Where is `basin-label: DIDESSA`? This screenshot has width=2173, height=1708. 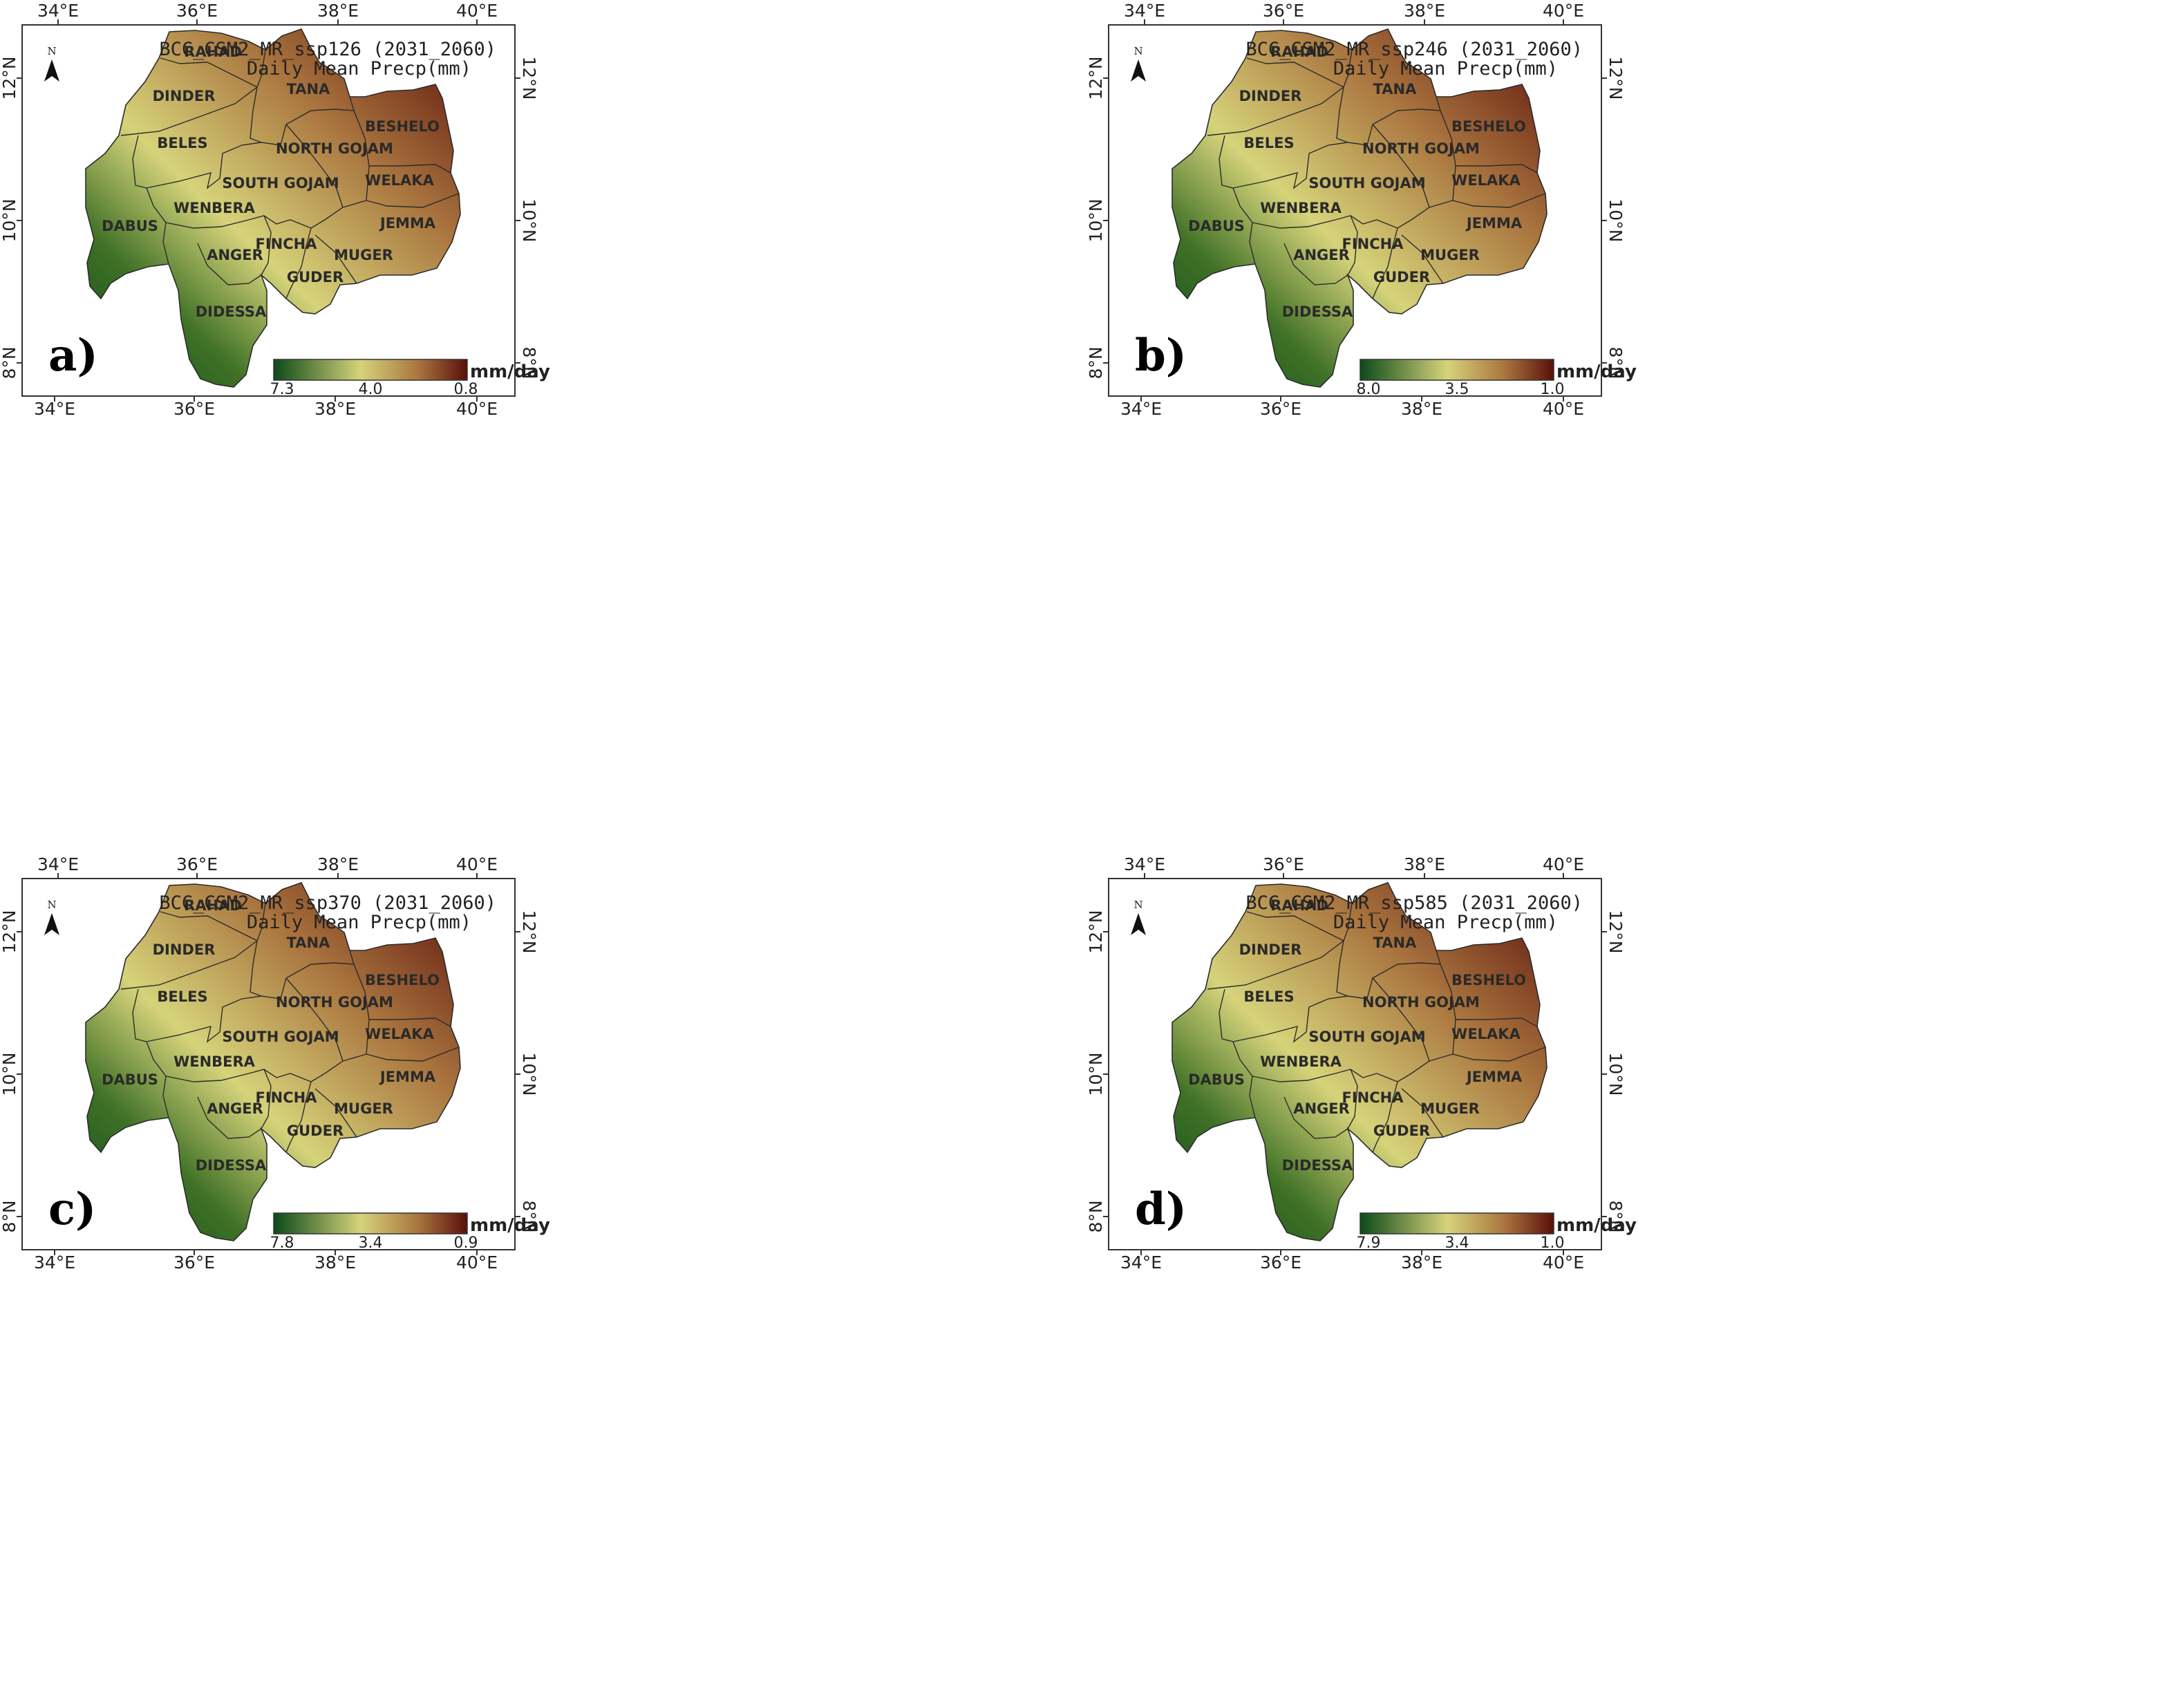
basin-label: DIDESSA is located at coordinates (231, 1165).